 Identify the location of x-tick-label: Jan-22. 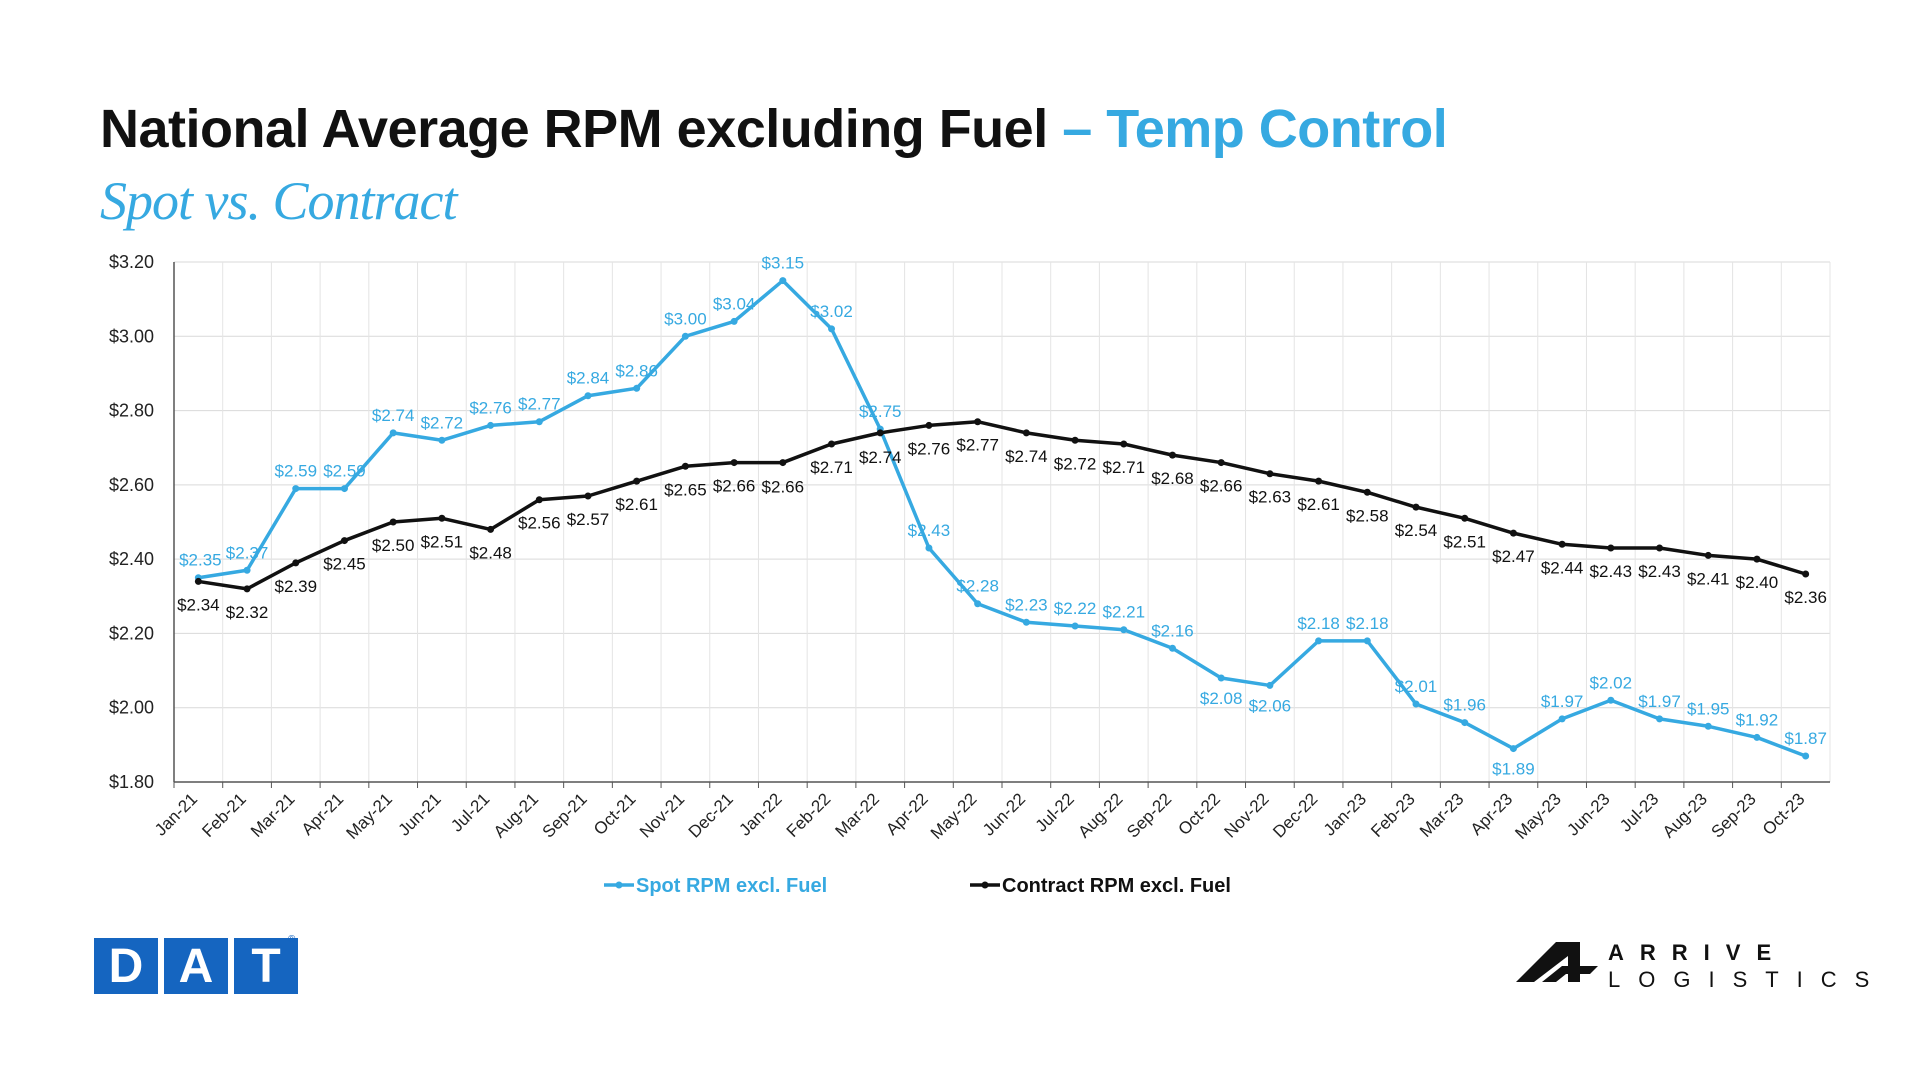
(760, 814).